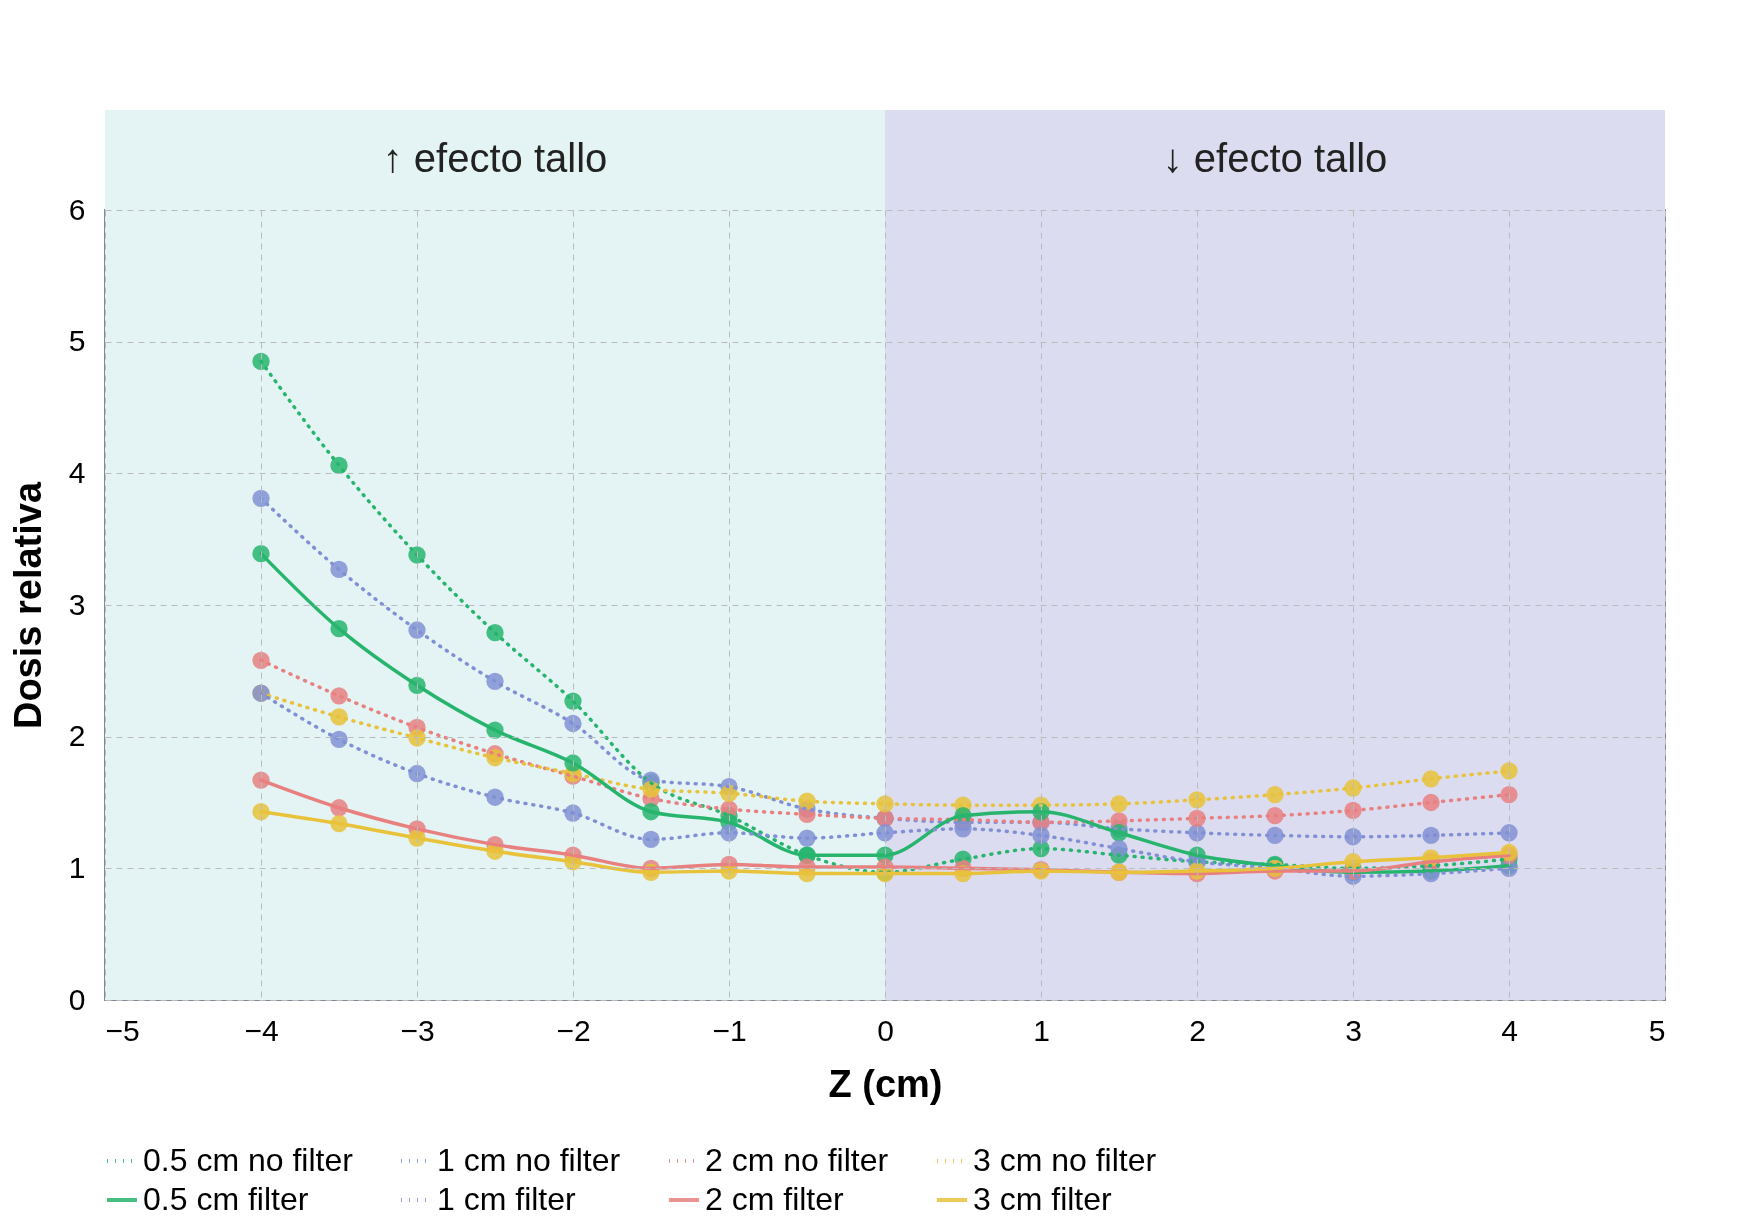  I want to click on band-label: ↑ efecto tallo, so click(495, 158).